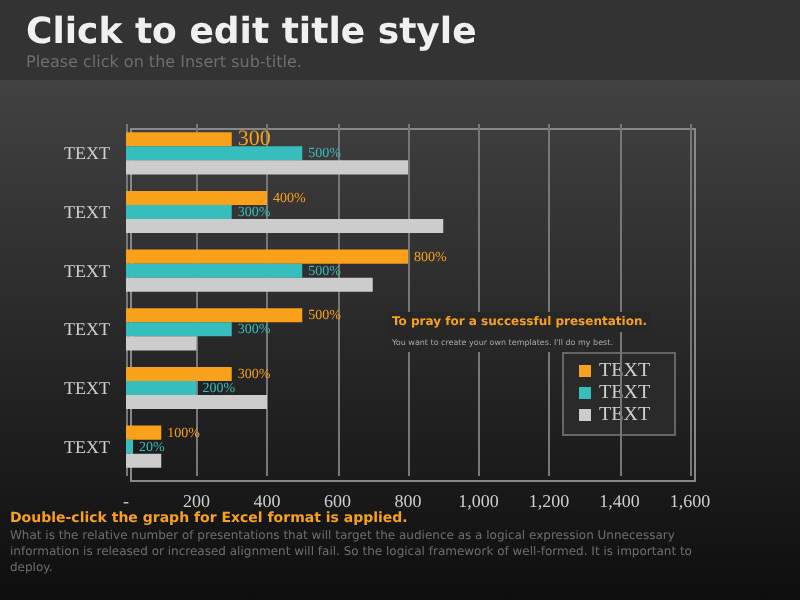  I want to click on data-label: 300, so click(254, 139).